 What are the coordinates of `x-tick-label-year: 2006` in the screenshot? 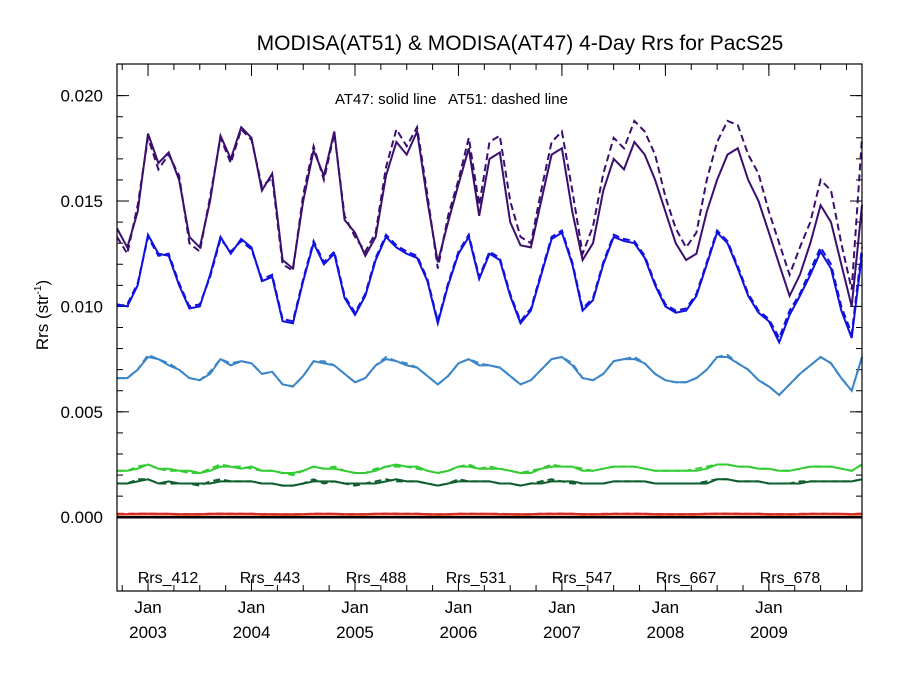 It's located at (459, 632).